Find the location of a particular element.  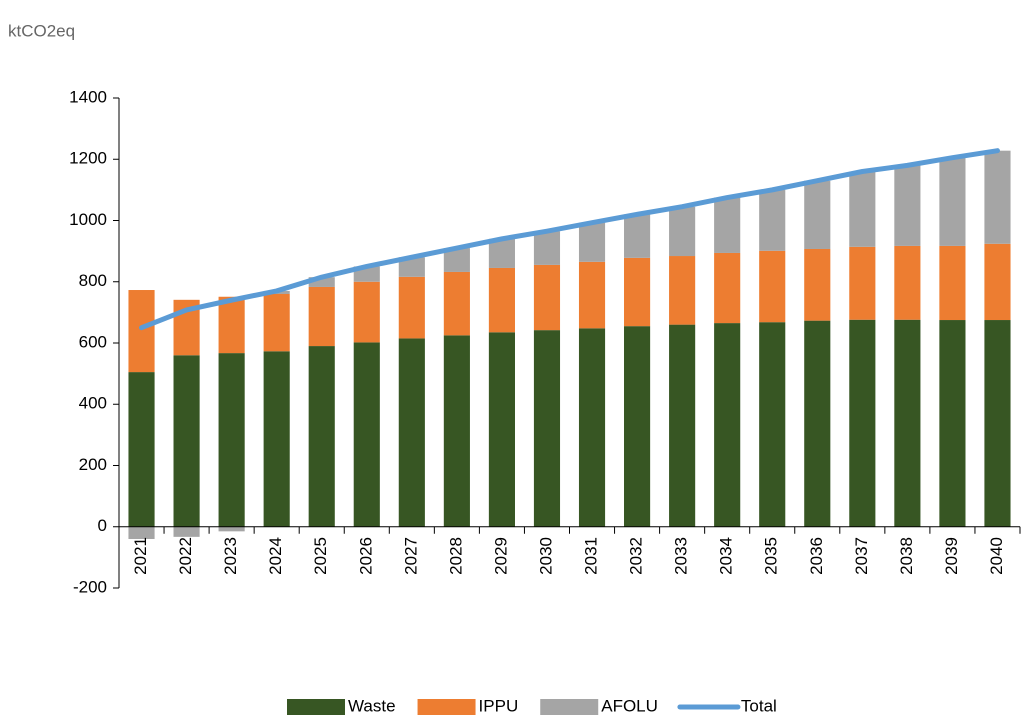

x-tick-label: 2022 is located at coordinates (185, 556).